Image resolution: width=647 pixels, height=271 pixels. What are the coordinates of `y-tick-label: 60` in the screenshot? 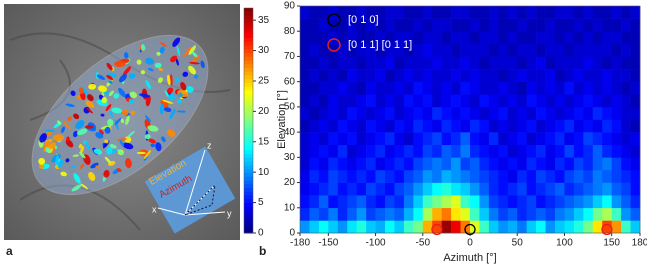 It's located at (290, 81).